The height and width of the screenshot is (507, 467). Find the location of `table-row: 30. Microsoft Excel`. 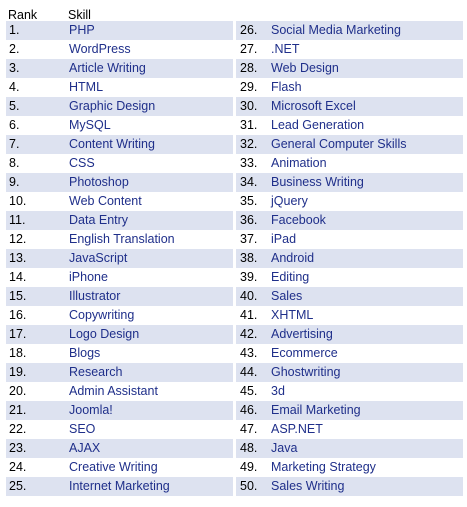

table-row: 30. Microsoft Excel is located at coordinates (349, 106).